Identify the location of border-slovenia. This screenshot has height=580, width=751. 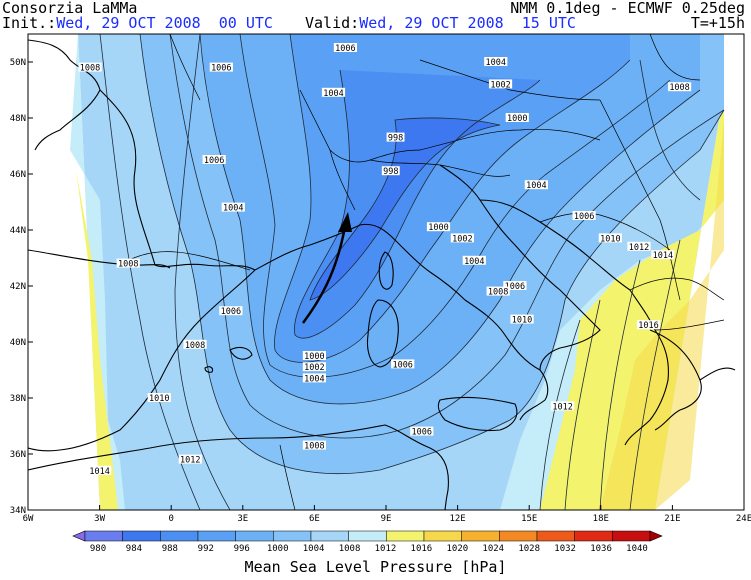
(475, 170).